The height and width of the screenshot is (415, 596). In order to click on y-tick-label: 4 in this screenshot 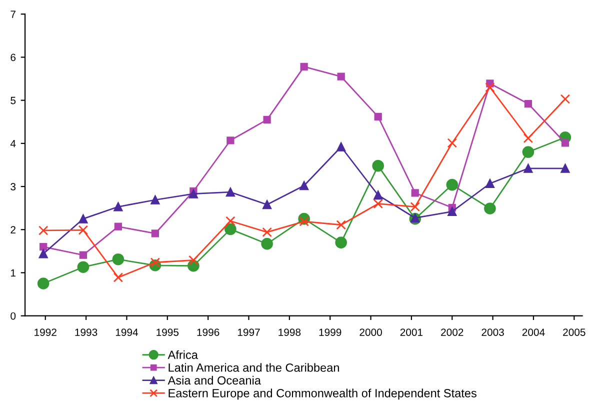, I will do `click(13, 144)`.